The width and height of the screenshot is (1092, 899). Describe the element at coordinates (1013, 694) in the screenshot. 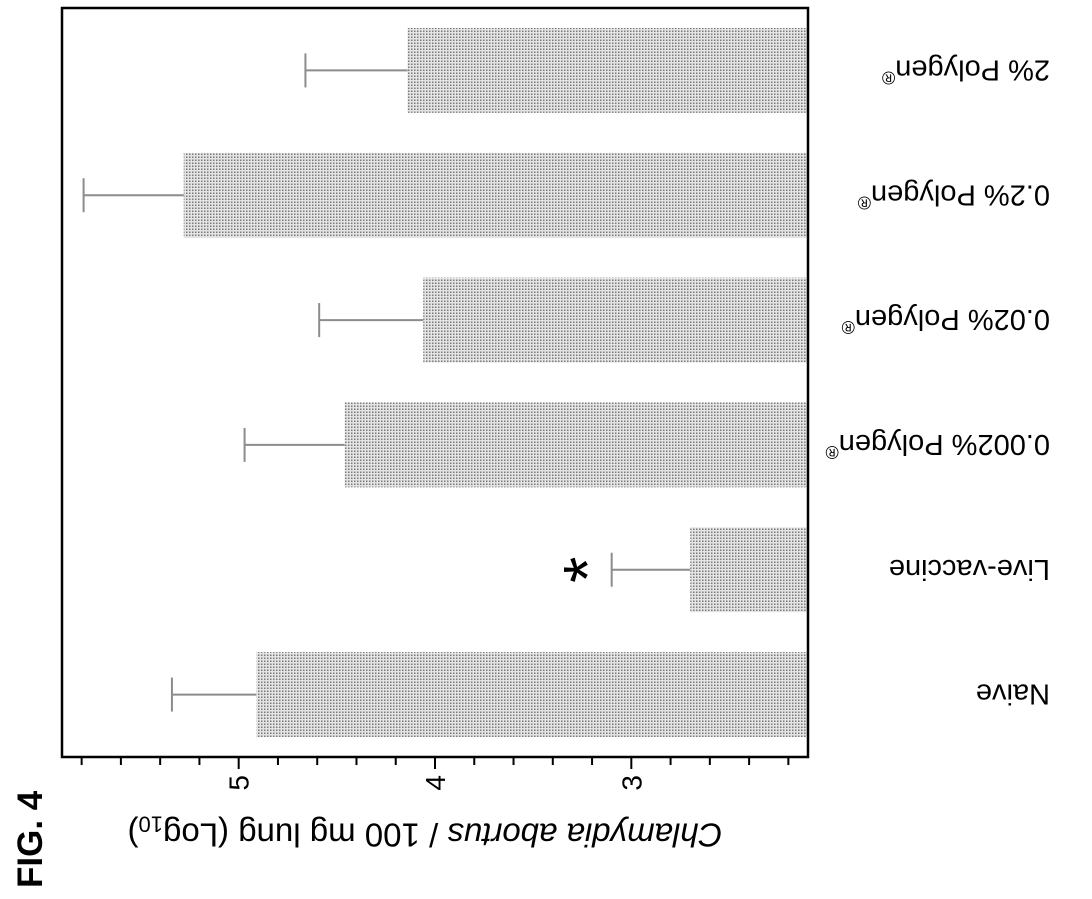

I see `category-label-naive: Naive` at that location.